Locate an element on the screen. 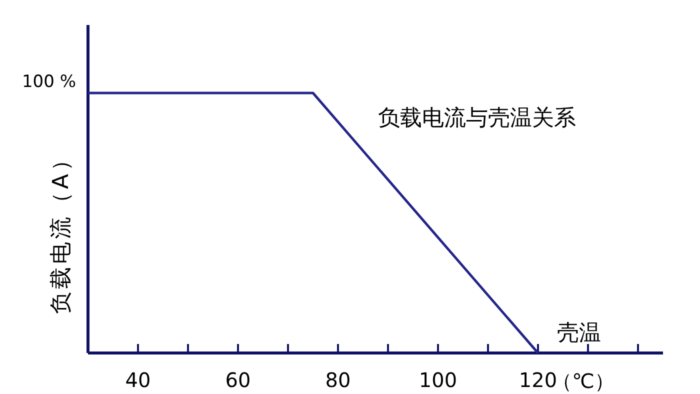  text: 负载电流与壳温关系 is located at coordinates (477, 118).